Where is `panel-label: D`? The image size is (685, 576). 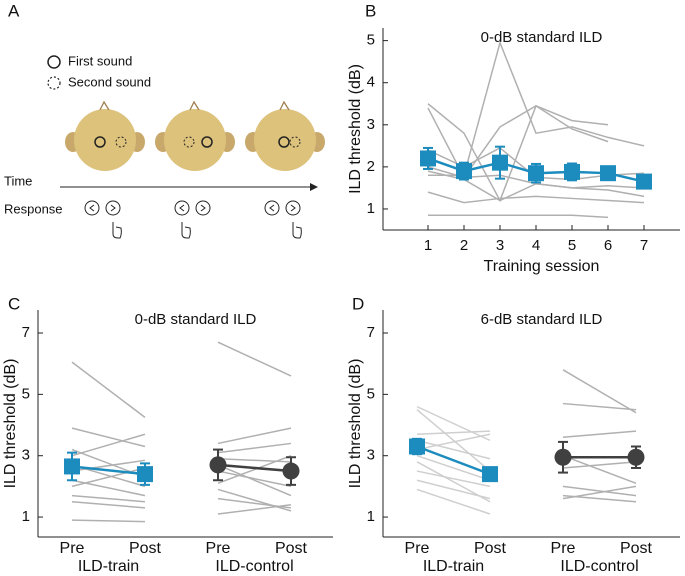 panel-label: D is located at coordinates (358, 303).